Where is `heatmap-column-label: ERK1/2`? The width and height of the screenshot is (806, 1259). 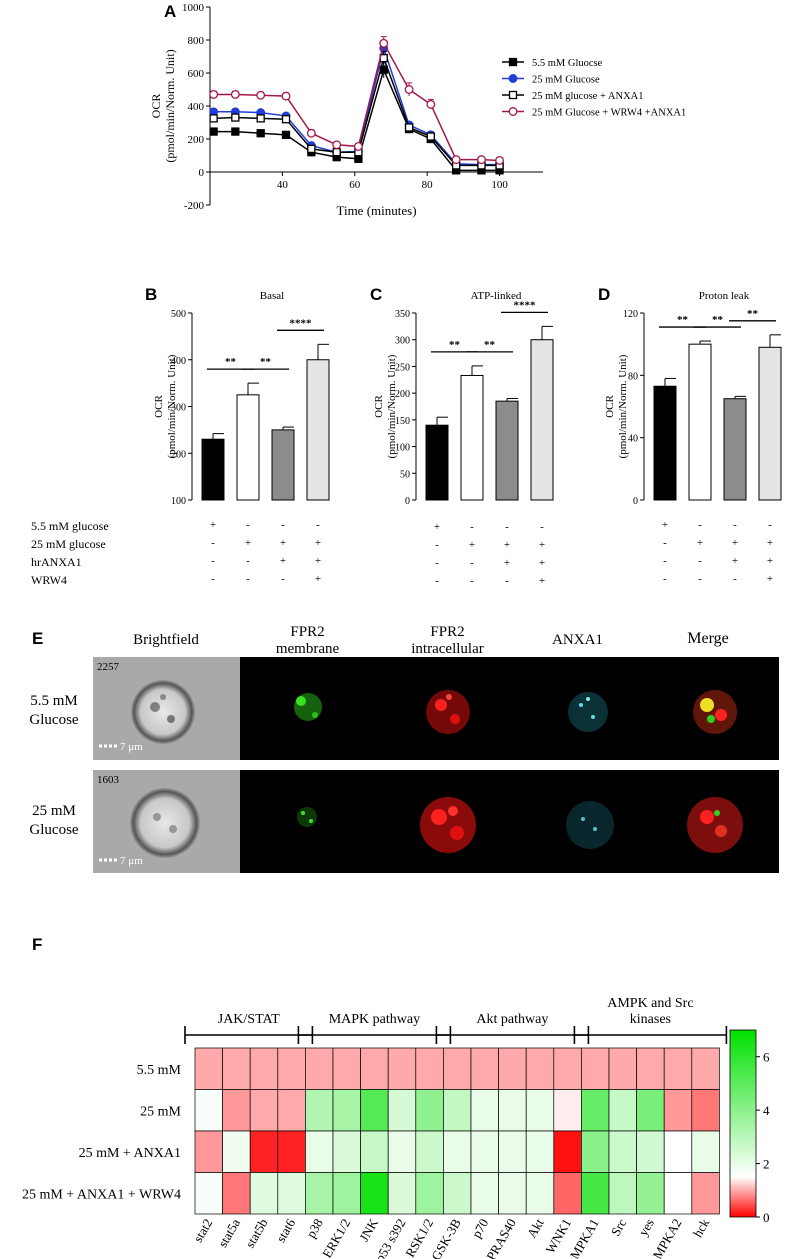 heatmap-column-label: ERK1/2 is located at coordinates (336, 1237).